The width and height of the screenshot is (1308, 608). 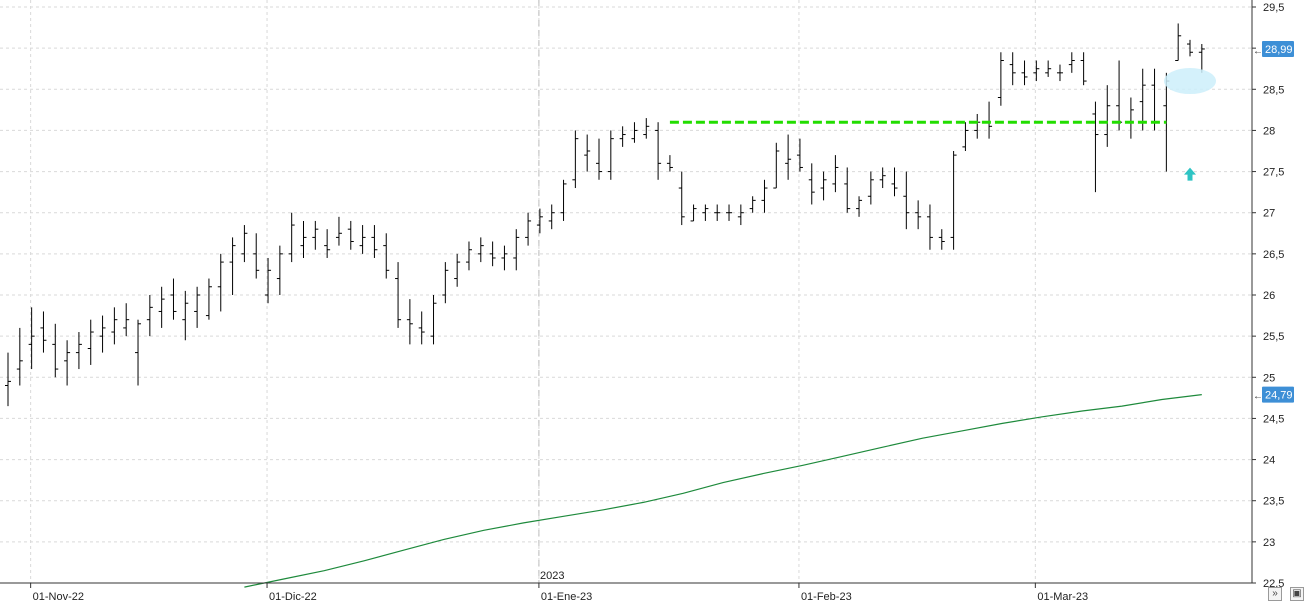 What do you see at coordinates (1297, 594) in the screenshot?
I see `disk-icon: ▣` at bounding box center [1297, 594].